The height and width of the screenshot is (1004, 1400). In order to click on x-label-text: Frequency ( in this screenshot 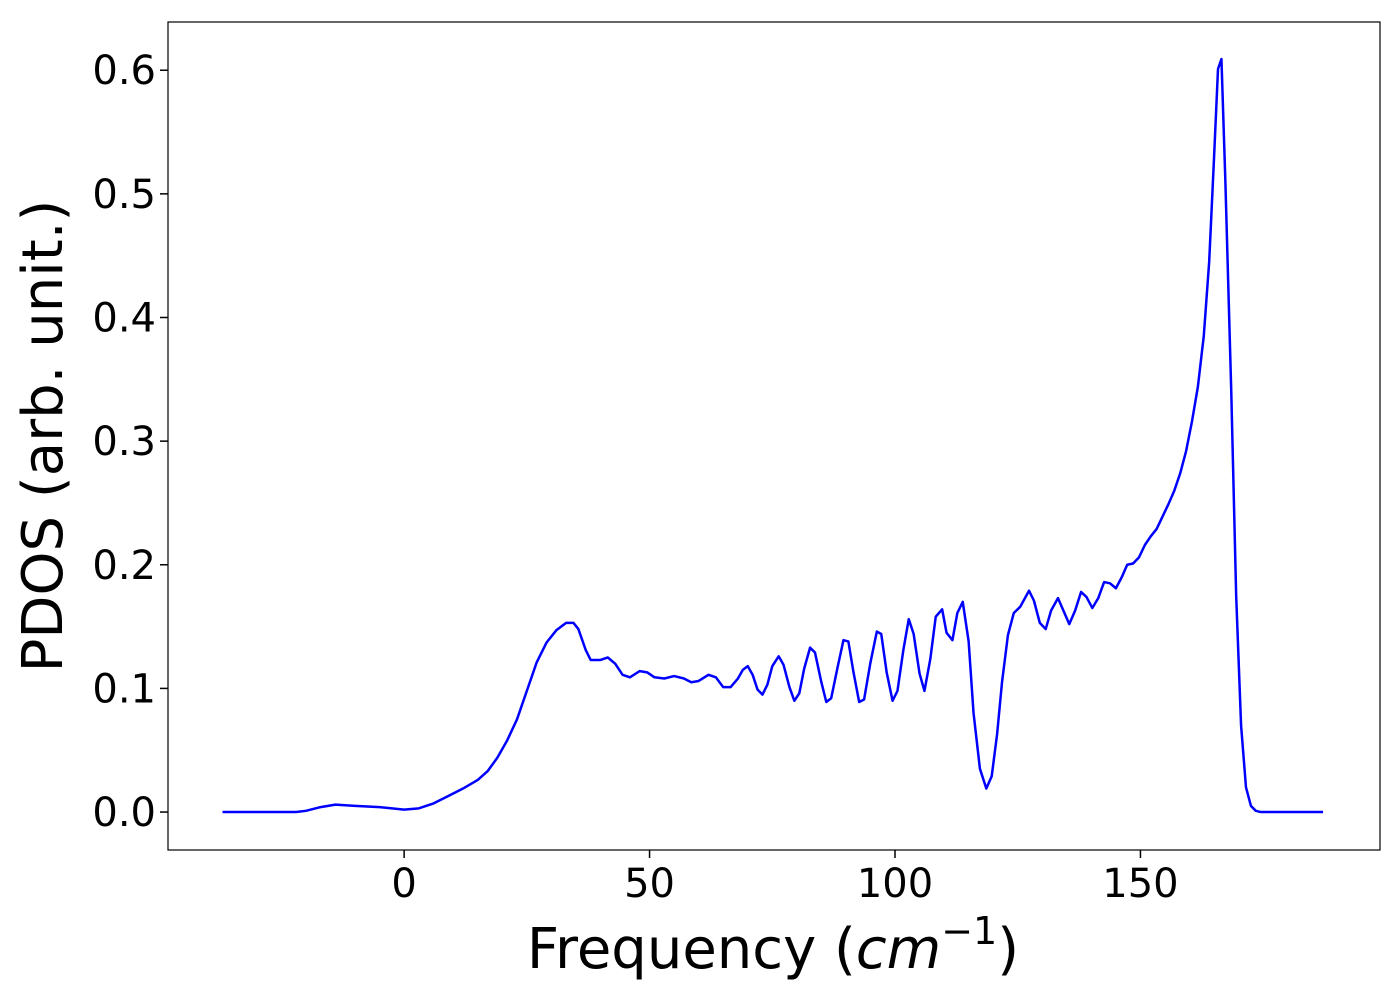, I will do `click(691, 949)`.